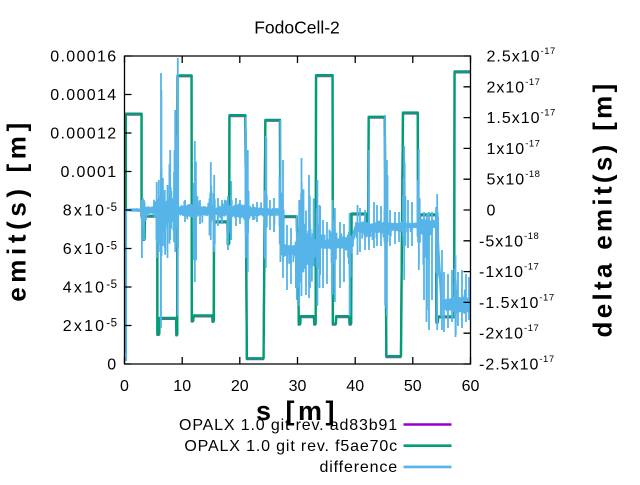  What do you see at coordinates (83, 95) in the screenshot?
I see `svg-text: 0.00014` at bounding box center [83, 95].